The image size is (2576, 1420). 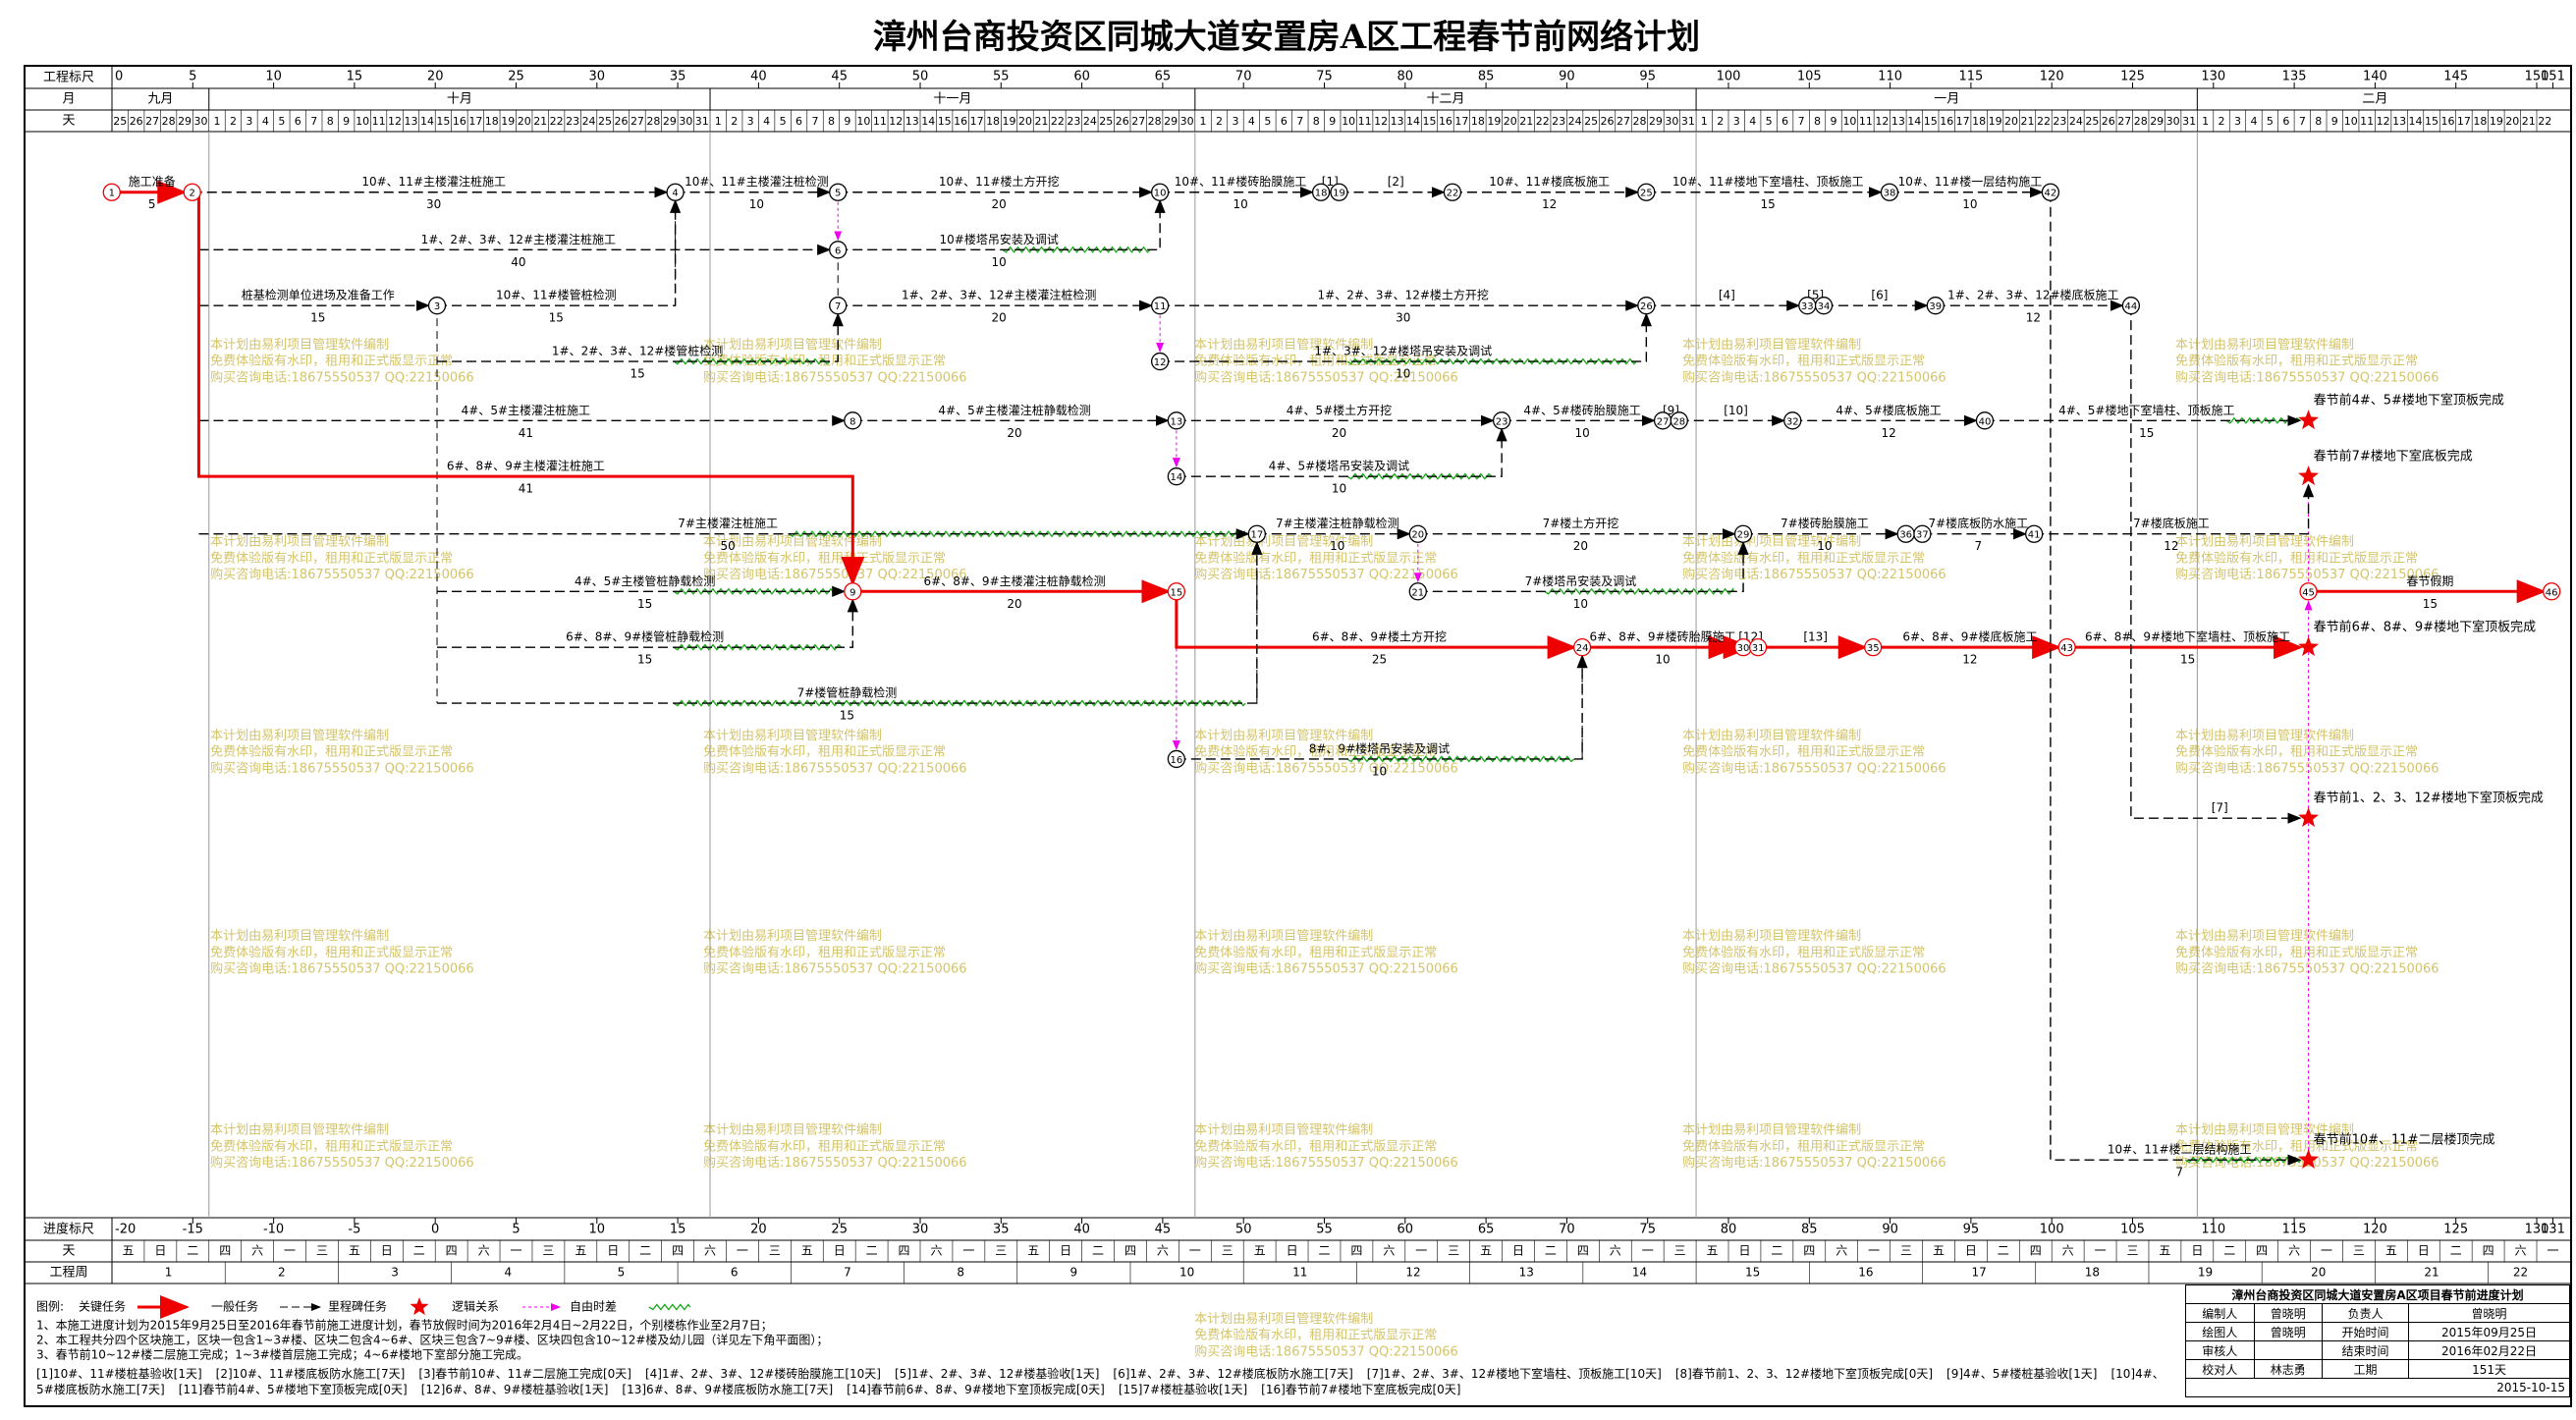 What do you see at coordinates (1429, 121) in the screenshot?
I see `day-label: 15` at bounding box center [1429, 121].